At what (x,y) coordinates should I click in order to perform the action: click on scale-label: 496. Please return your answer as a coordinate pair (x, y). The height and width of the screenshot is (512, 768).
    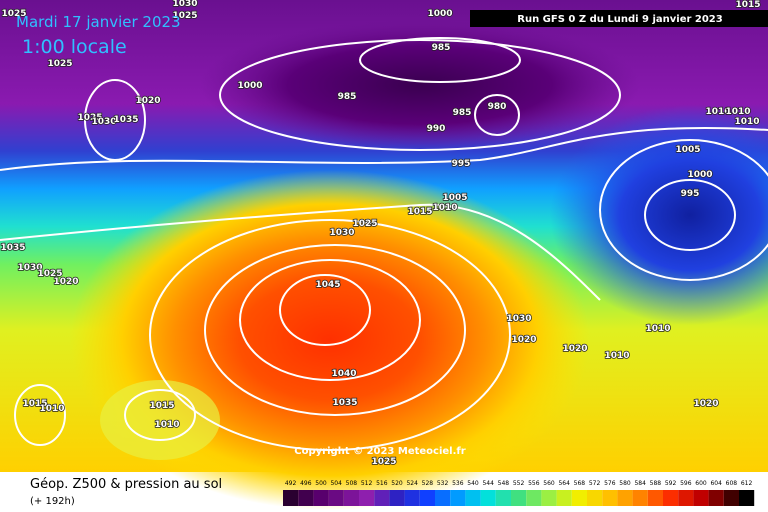
    Looking at the image, I should click on (306, 483).